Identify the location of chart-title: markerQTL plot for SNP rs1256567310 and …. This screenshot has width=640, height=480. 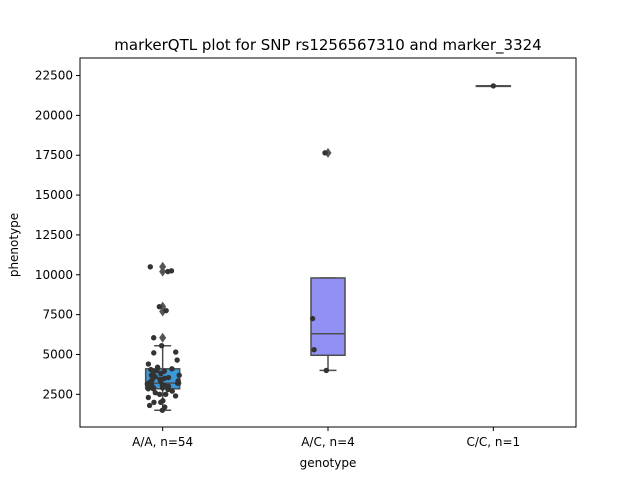
(327, 45).